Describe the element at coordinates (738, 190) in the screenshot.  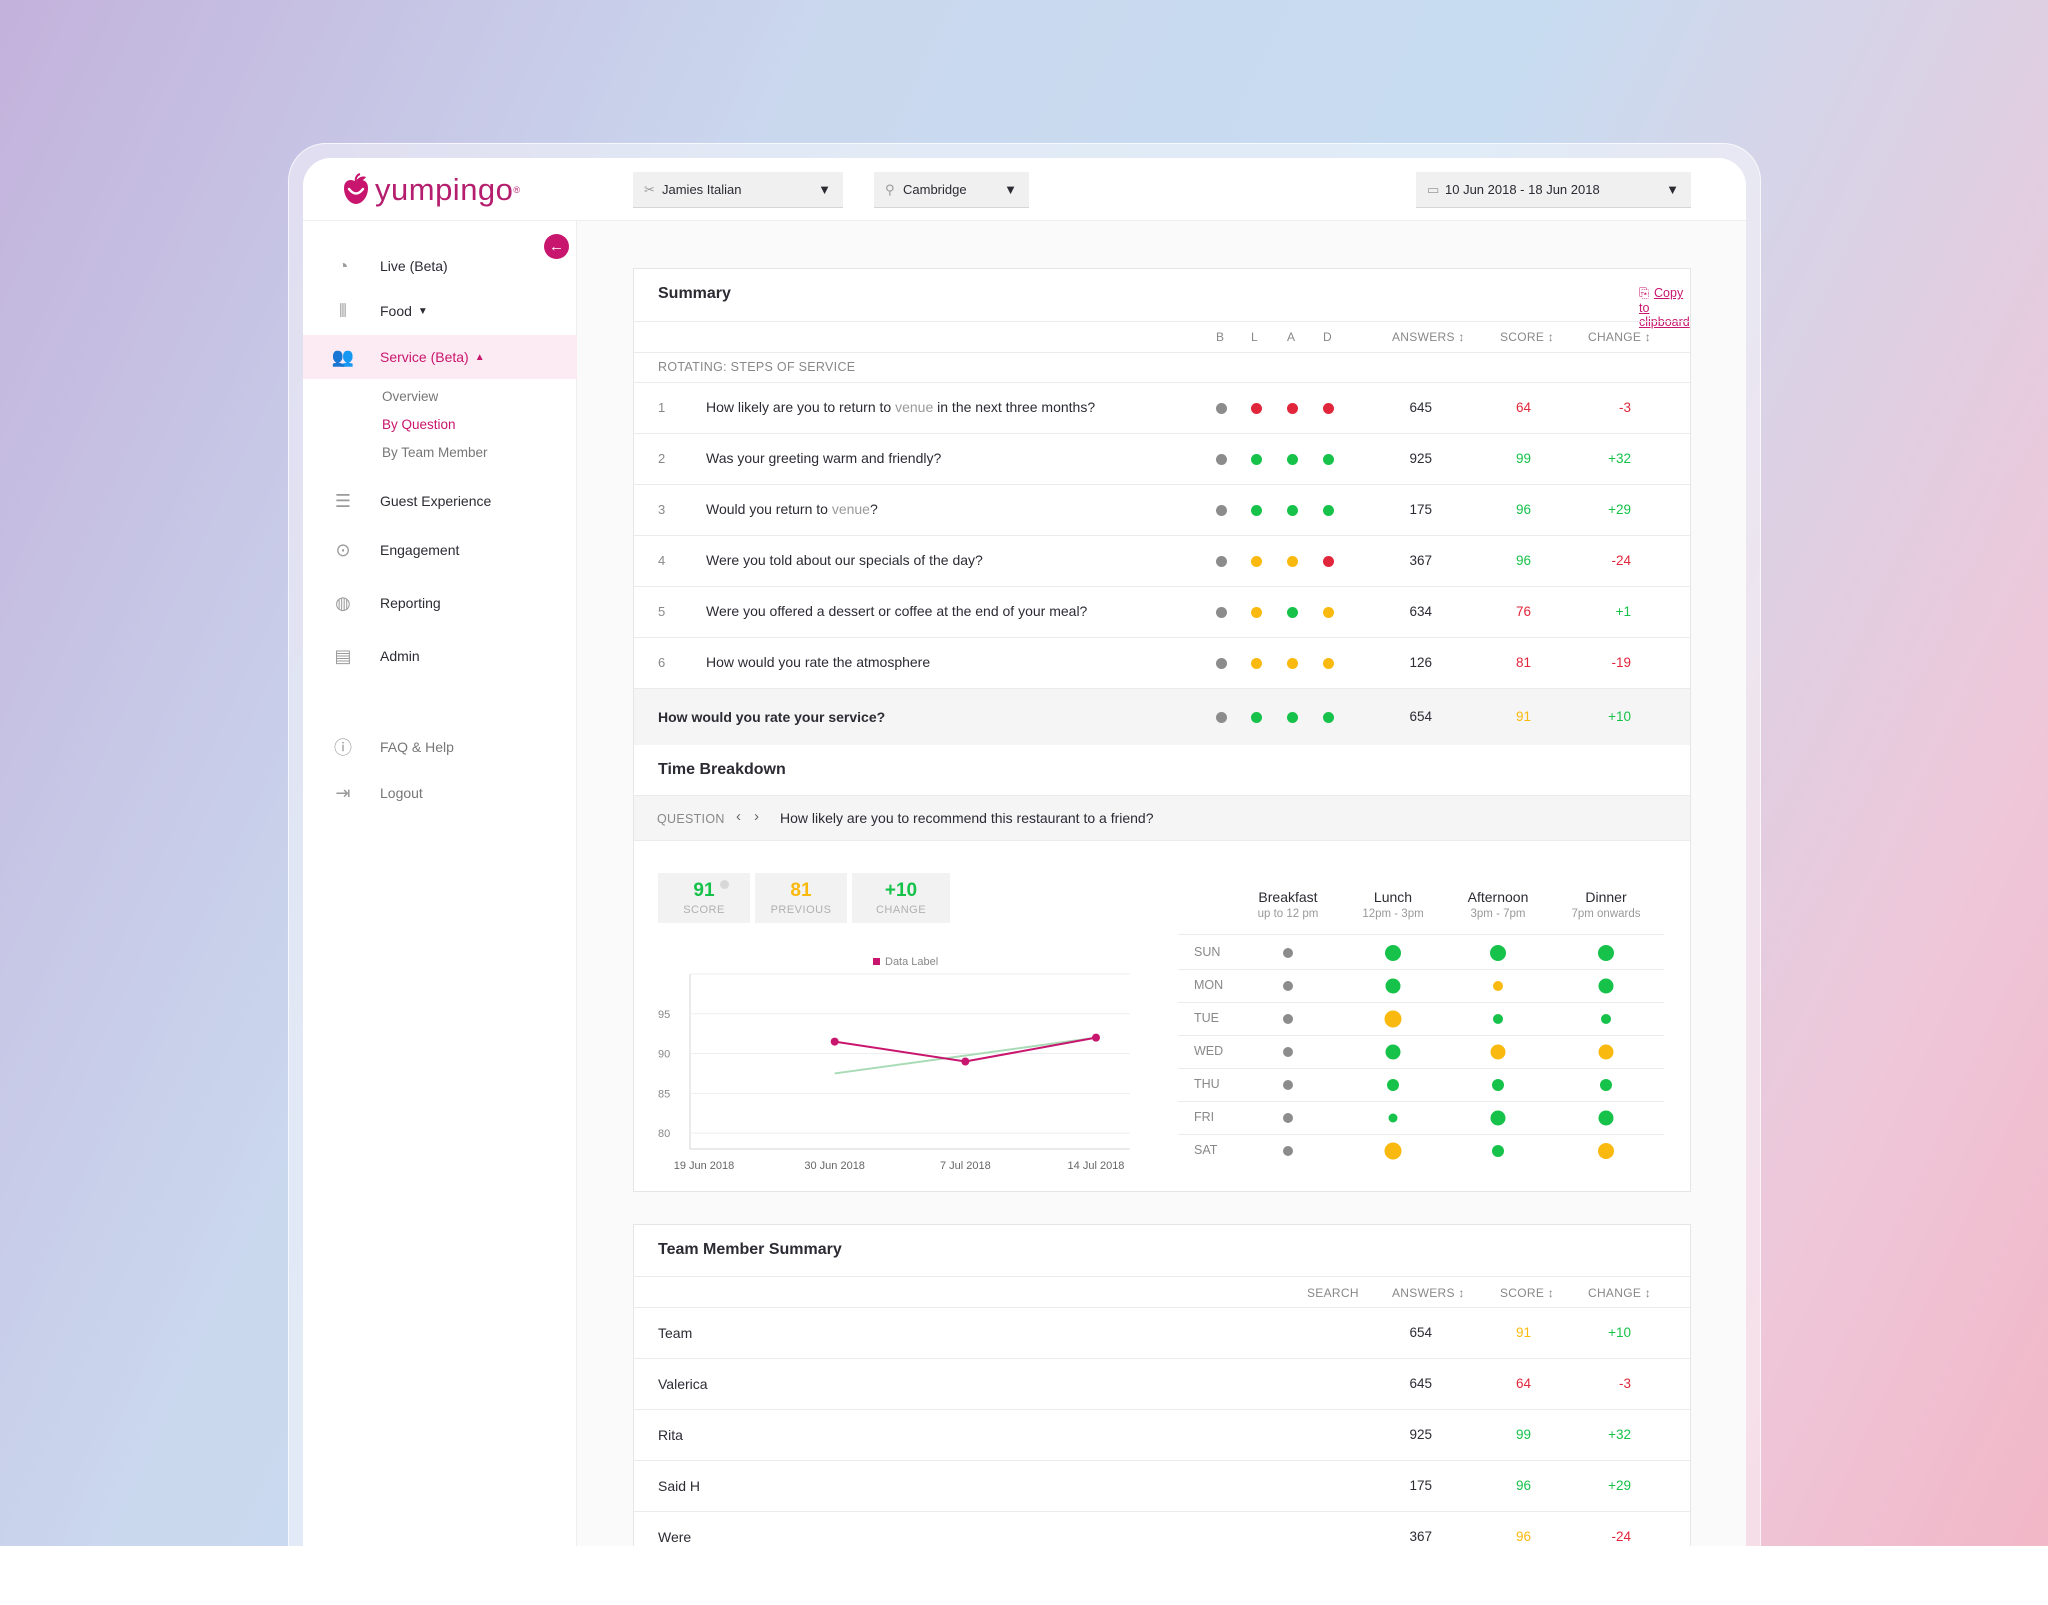
I see `restaurant-dropdown: ✂ Jamies Italian ▼` at that location.